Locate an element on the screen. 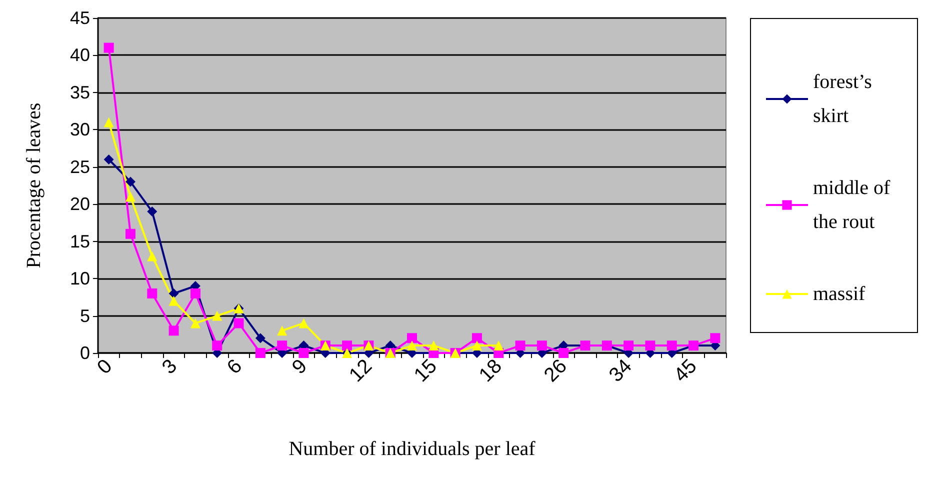 Image resolution: width=940 pixels, height=477 pixels. x-tick-label: 15 is located at coordinates (426, 370).